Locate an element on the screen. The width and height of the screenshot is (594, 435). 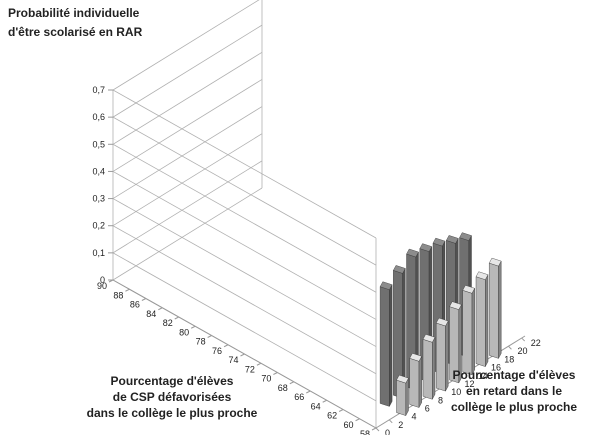
width-tick-label: 2 is located at coordinates (400, 425).